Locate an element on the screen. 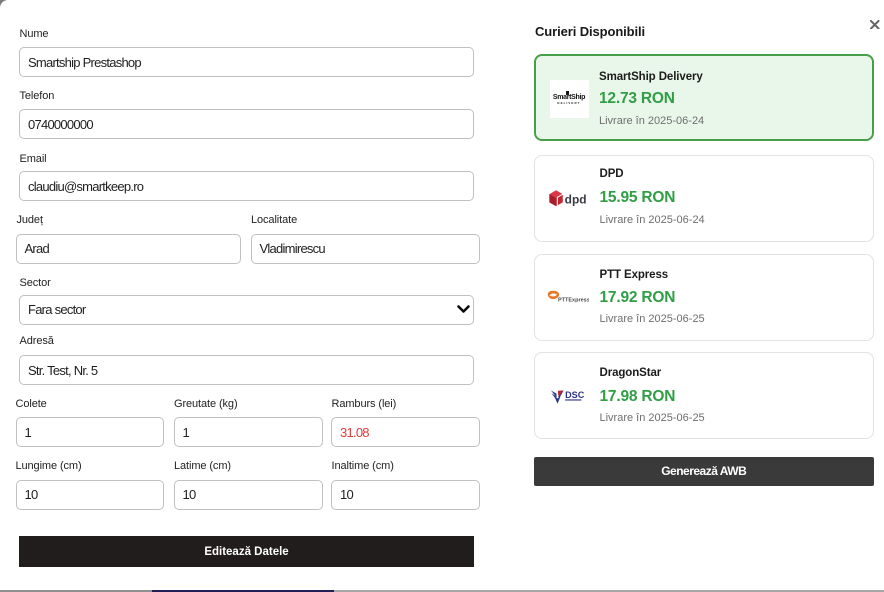 This screenshot has height=592, width=884. svg-text: PTTExpress is located at coordinates (573, 300).